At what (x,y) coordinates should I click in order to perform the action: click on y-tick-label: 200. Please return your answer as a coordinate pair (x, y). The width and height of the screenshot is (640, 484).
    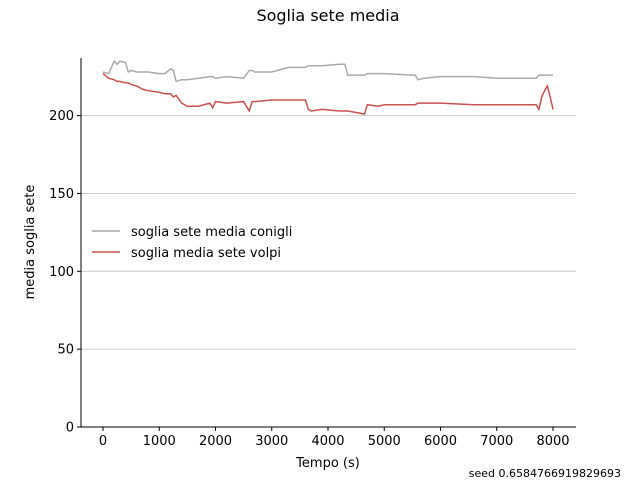
    Looking at the image, I should click on (61, 116).